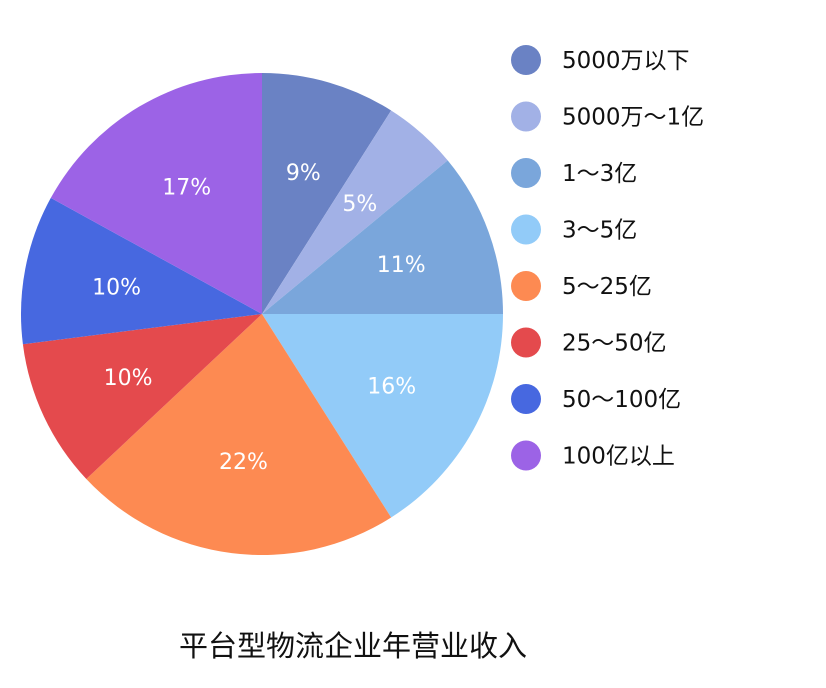  Describe the element at coordinates (401, 265) in the screenshot. I see `slice-value-label: 11%` at that location.